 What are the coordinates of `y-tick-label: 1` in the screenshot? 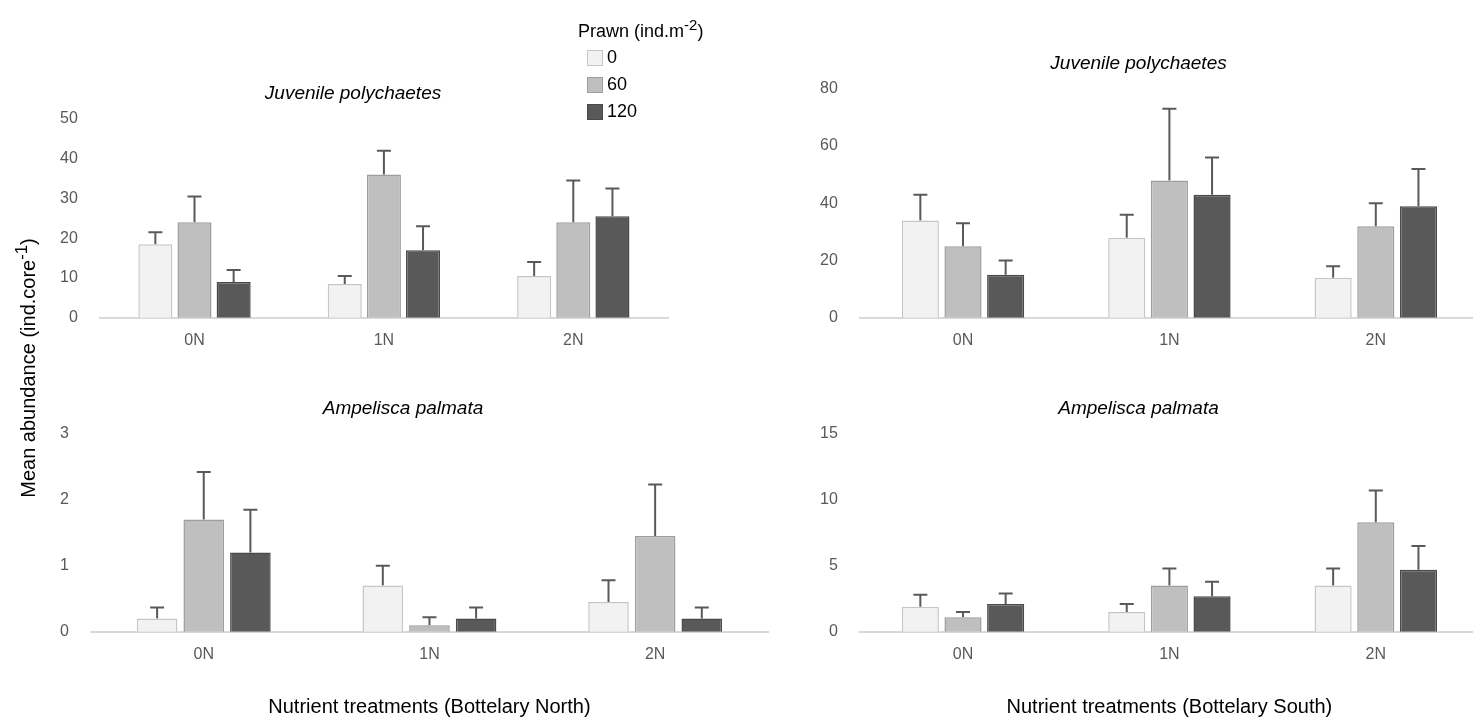 It's located at (64, 565).